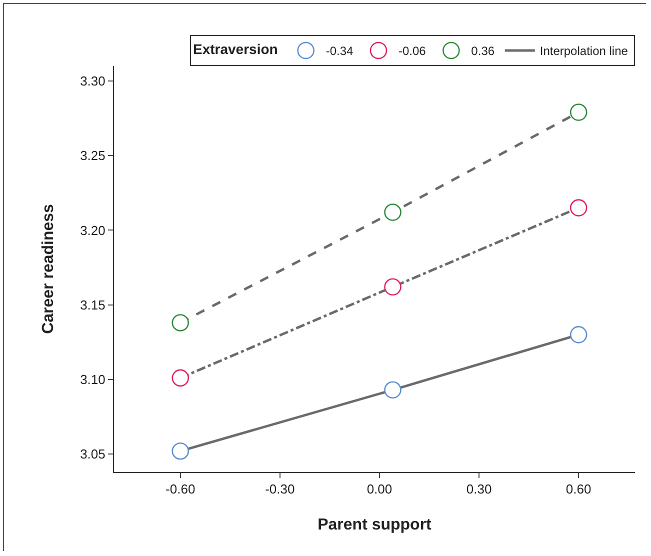 This screenshot has height=556, width=651. What do you see at coordinates (483, 51) in the screenshot?
I see `legend-label: 0.36` at bounding box center [483, 51].